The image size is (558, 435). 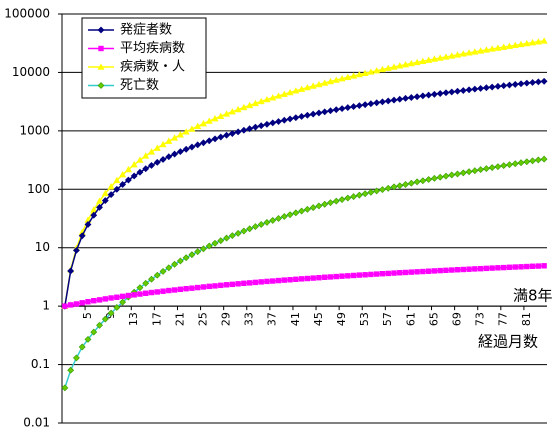 I want to click on y-tick-label: 100, so click(x=38, y=189).